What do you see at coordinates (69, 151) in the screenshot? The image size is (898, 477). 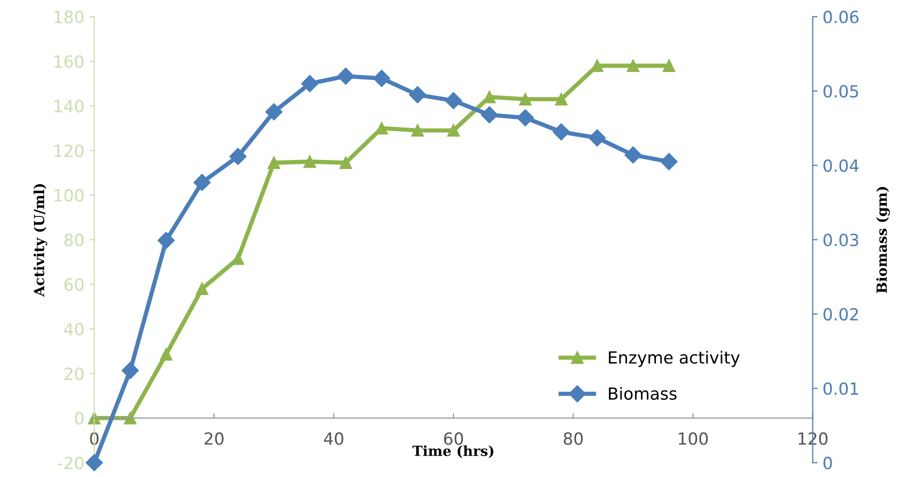 I see `y-tick-label: 120` at bounding box center [69, 151].